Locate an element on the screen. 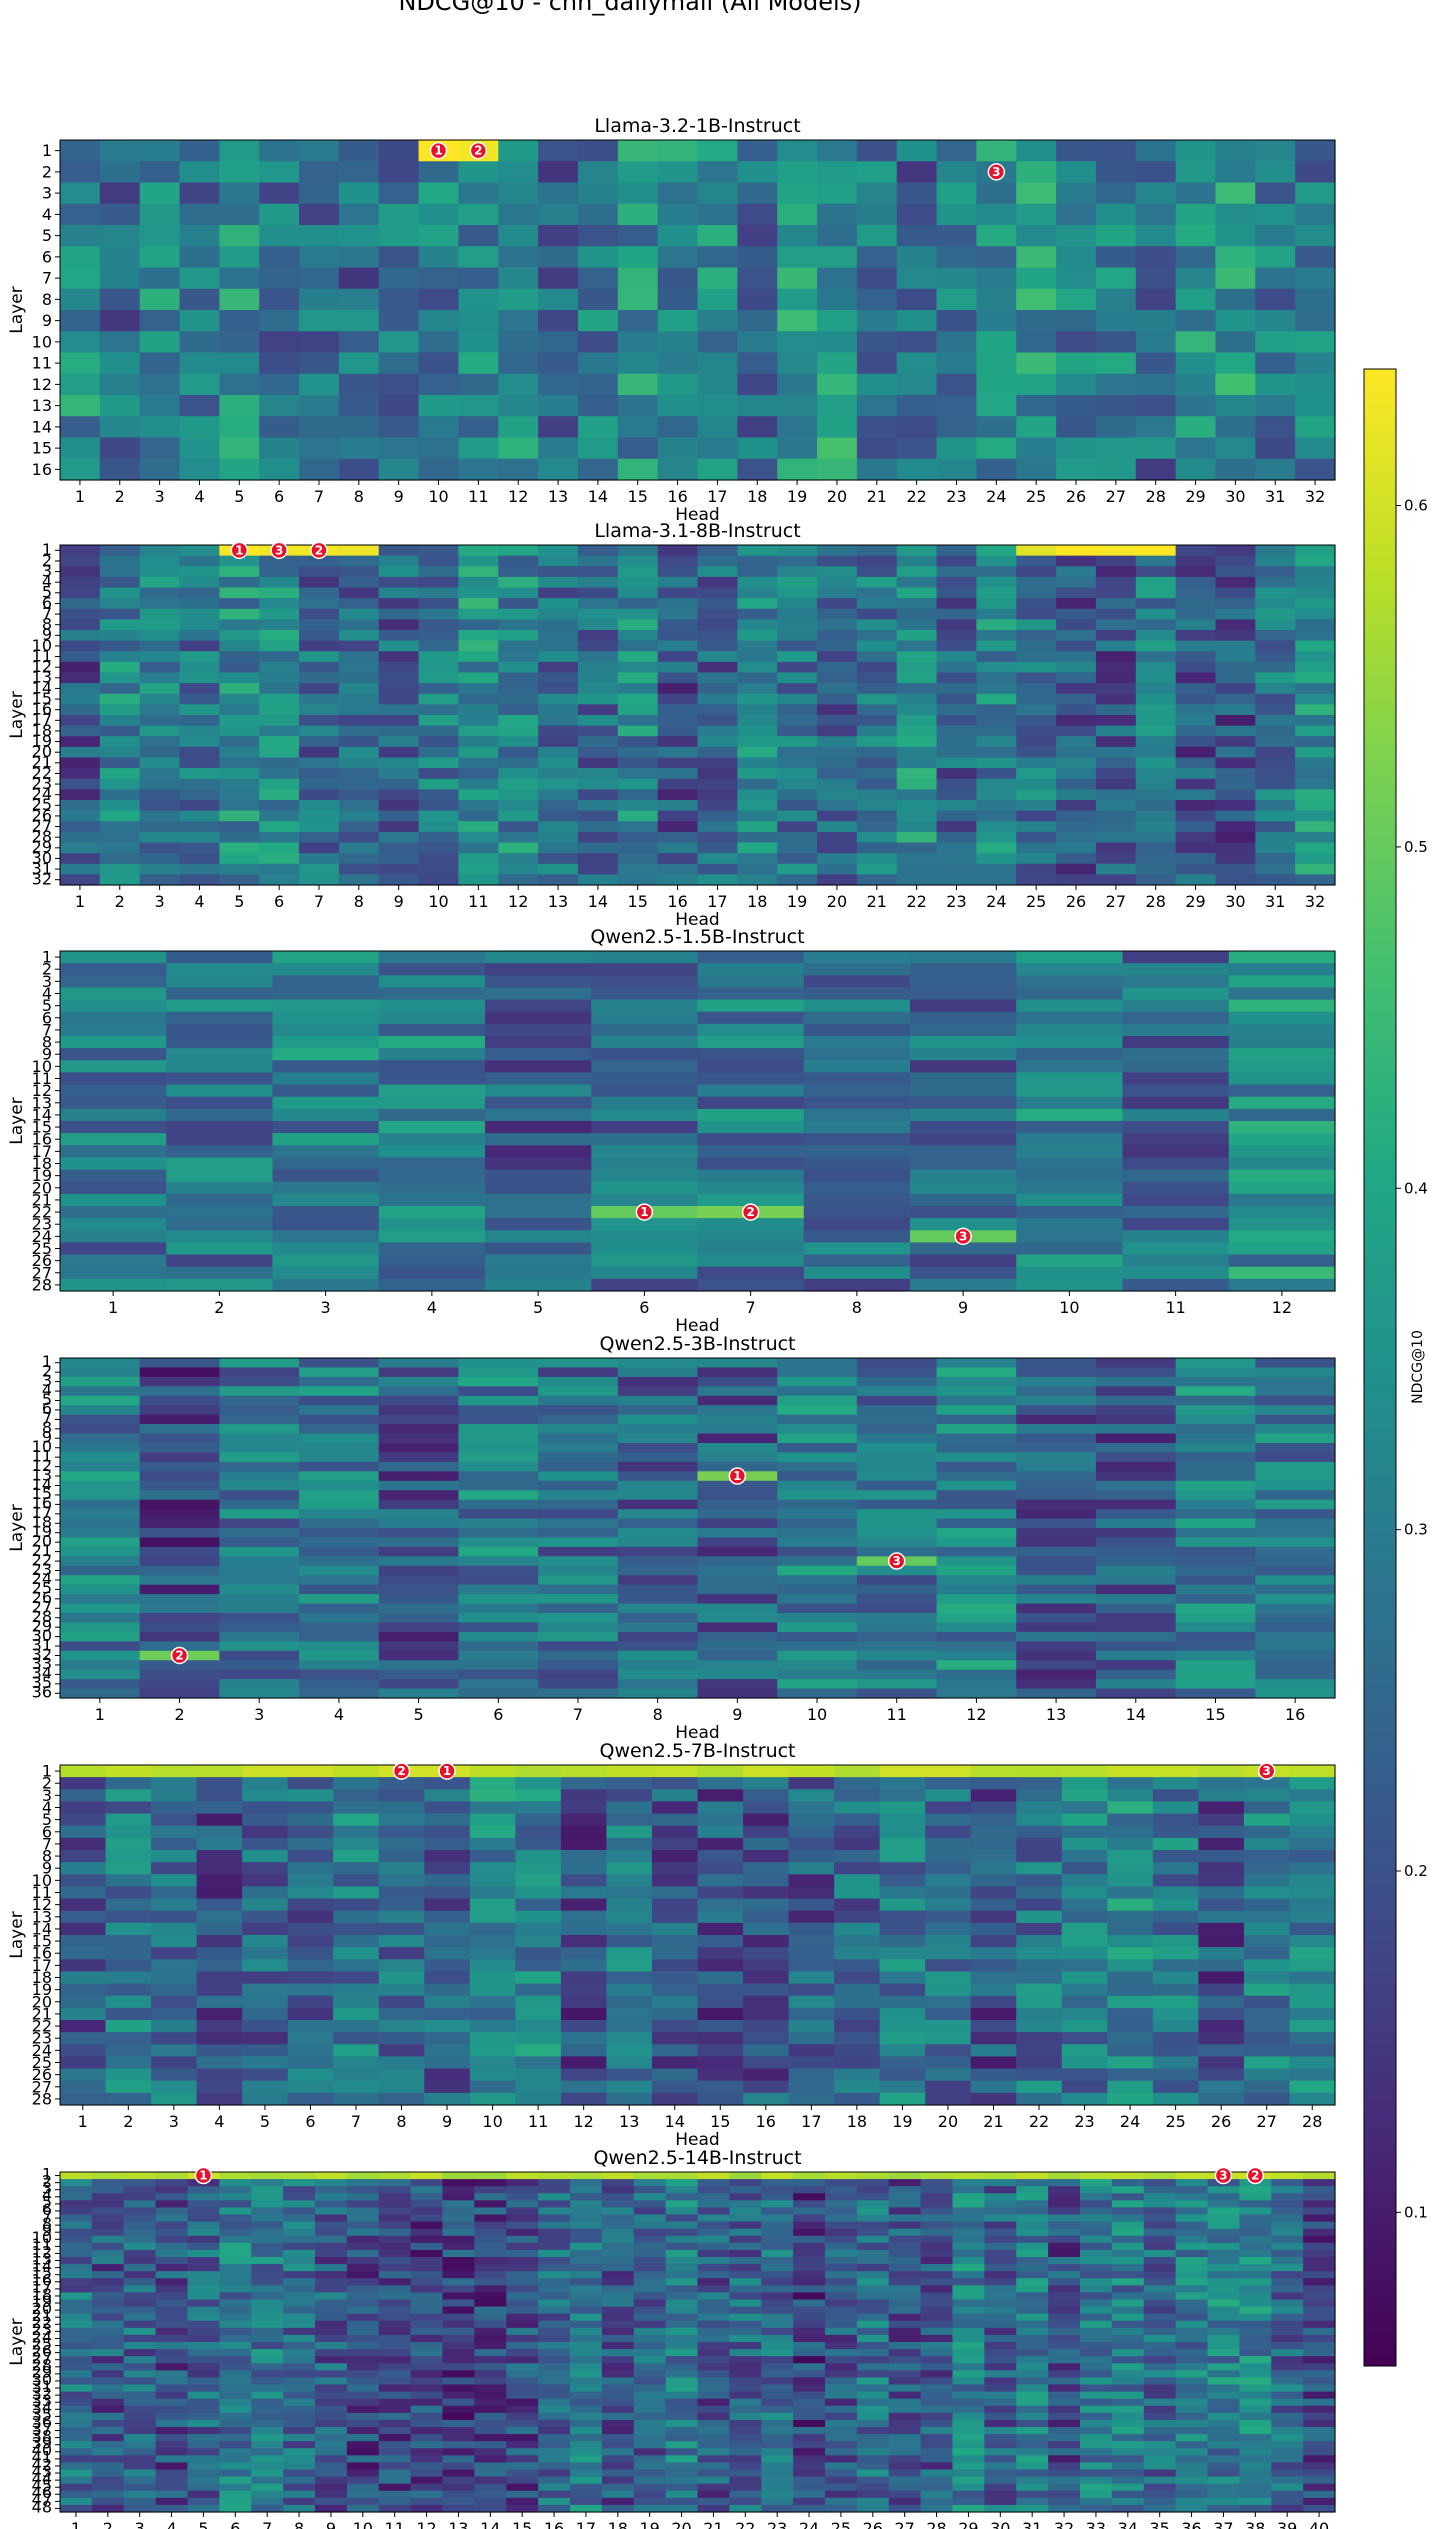 The width and height of the screenshot is (1435, 2529). x-tick-label: 18 is located at coordinates (757, 901).